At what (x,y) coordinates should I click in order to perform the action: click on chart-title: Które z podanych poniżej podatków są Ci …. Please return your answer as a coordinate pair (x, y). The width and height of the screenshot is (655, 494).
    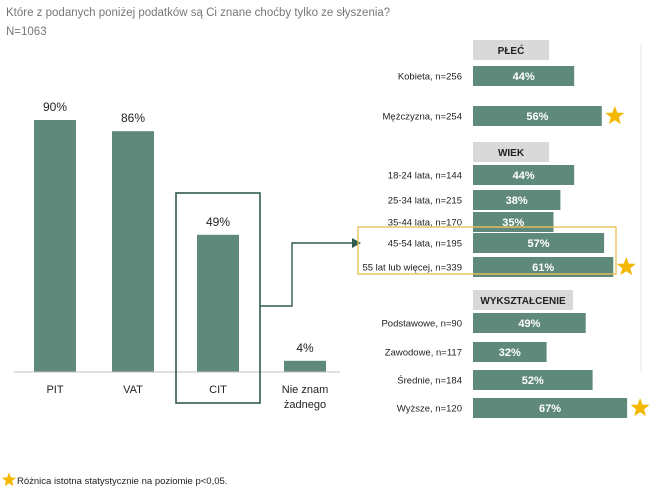
    Looking at the image, I should click on (198, 13).